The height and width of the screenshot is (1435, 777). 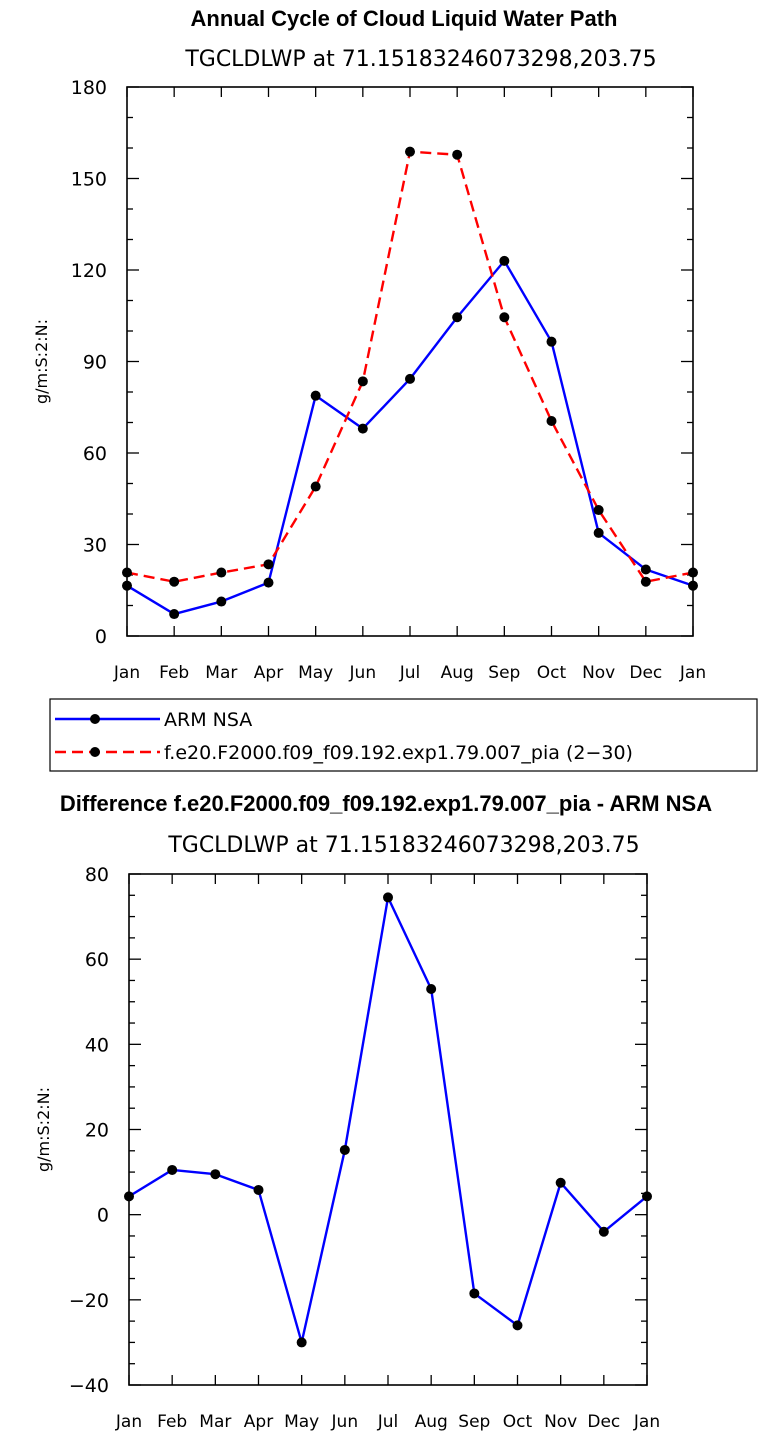 What do you see at coordinates (89, 1301) in the screenshot?
I see `y-tick-label: −20` at bounding box center [89, 1301].